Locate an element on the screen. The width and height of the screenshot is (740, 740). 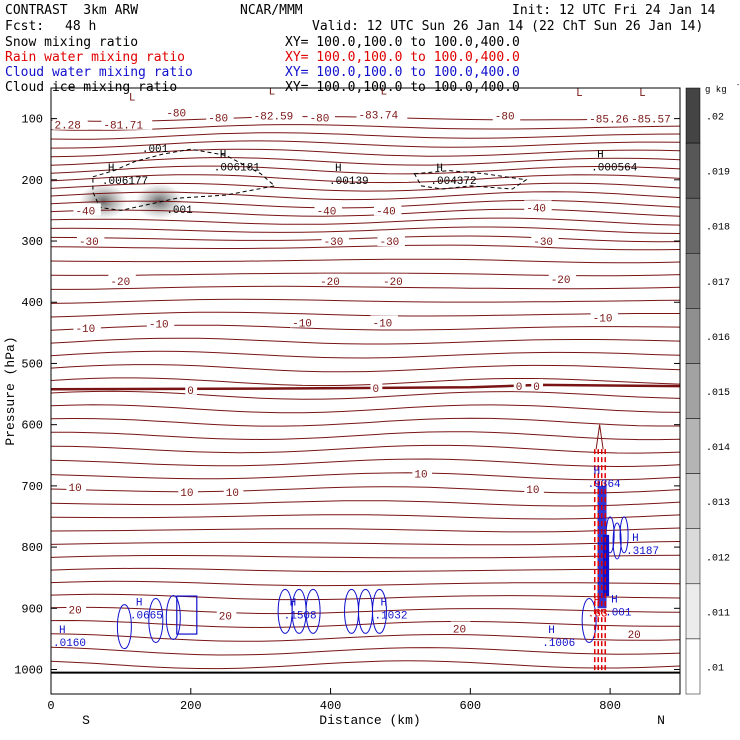
field-rain-xy: XY= 100.0,100.0 to 100.0,400.0 is located at coordinates (402, 57).